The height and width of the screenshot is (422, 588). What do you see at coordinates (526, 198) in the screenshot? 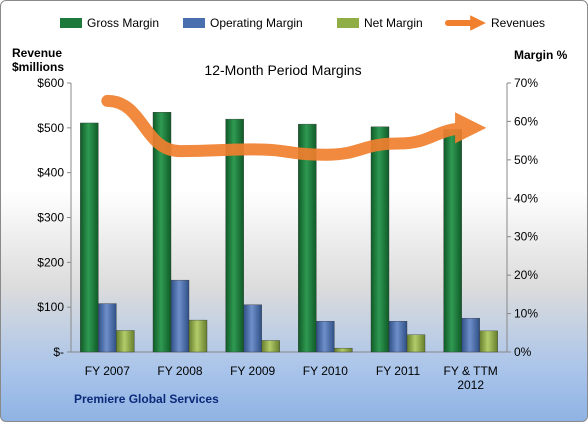
I see `right-tick-label: 40%` at bounding box center [526, 198].